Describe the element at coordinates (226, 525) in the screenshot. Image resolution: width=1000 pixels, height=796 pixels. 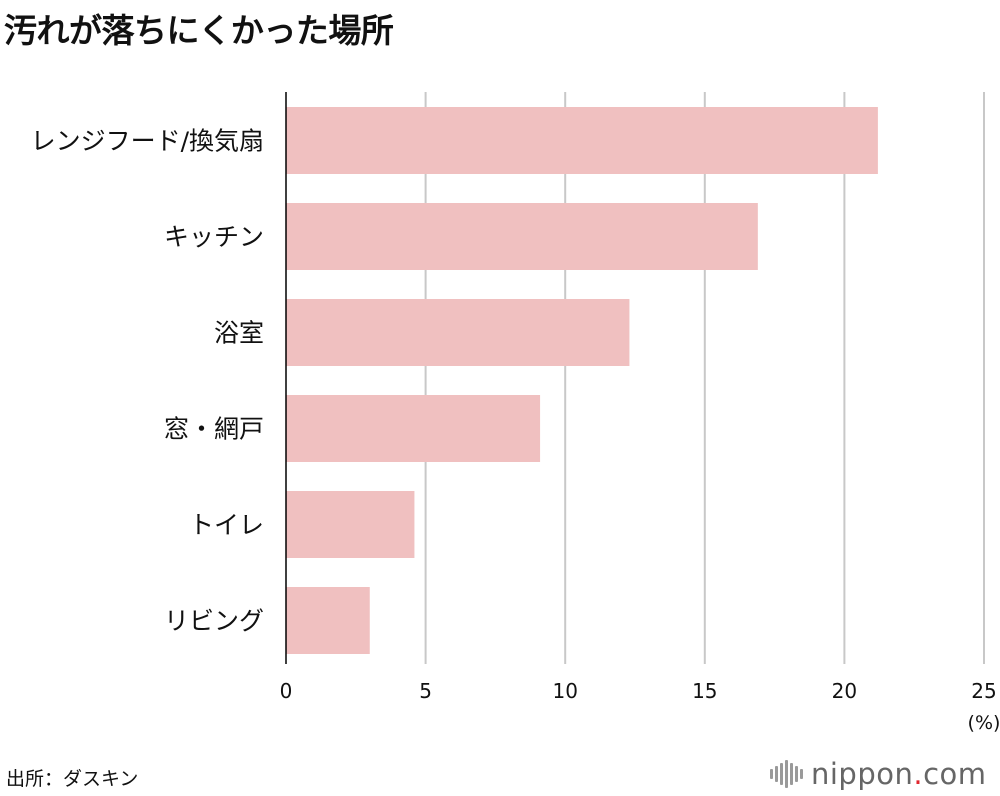
I see `category-label: トイレ` at that location.